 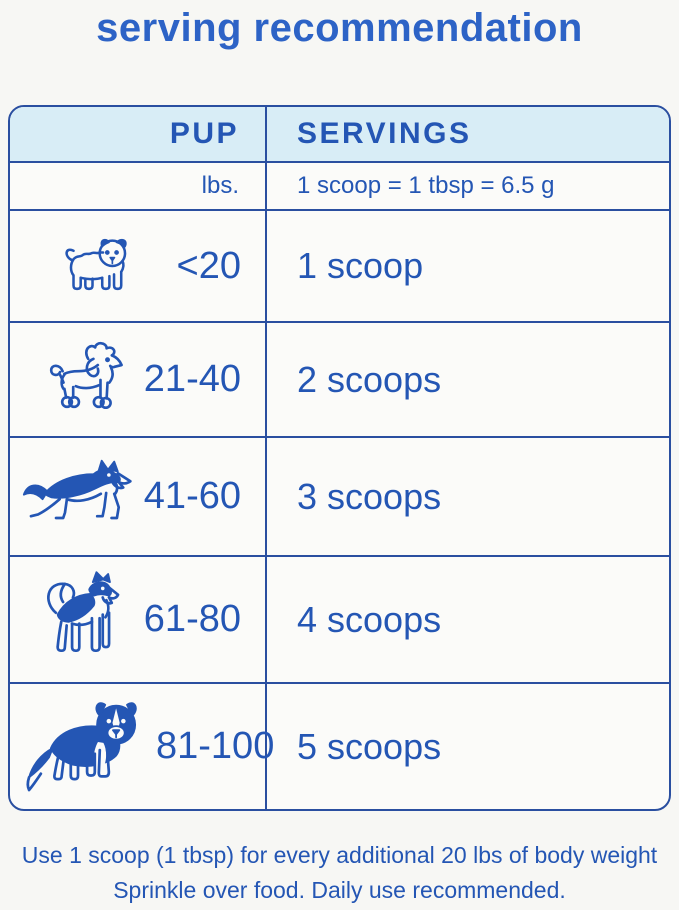 I want to click on weight-range: 61-80, so click(x=192, y=619).